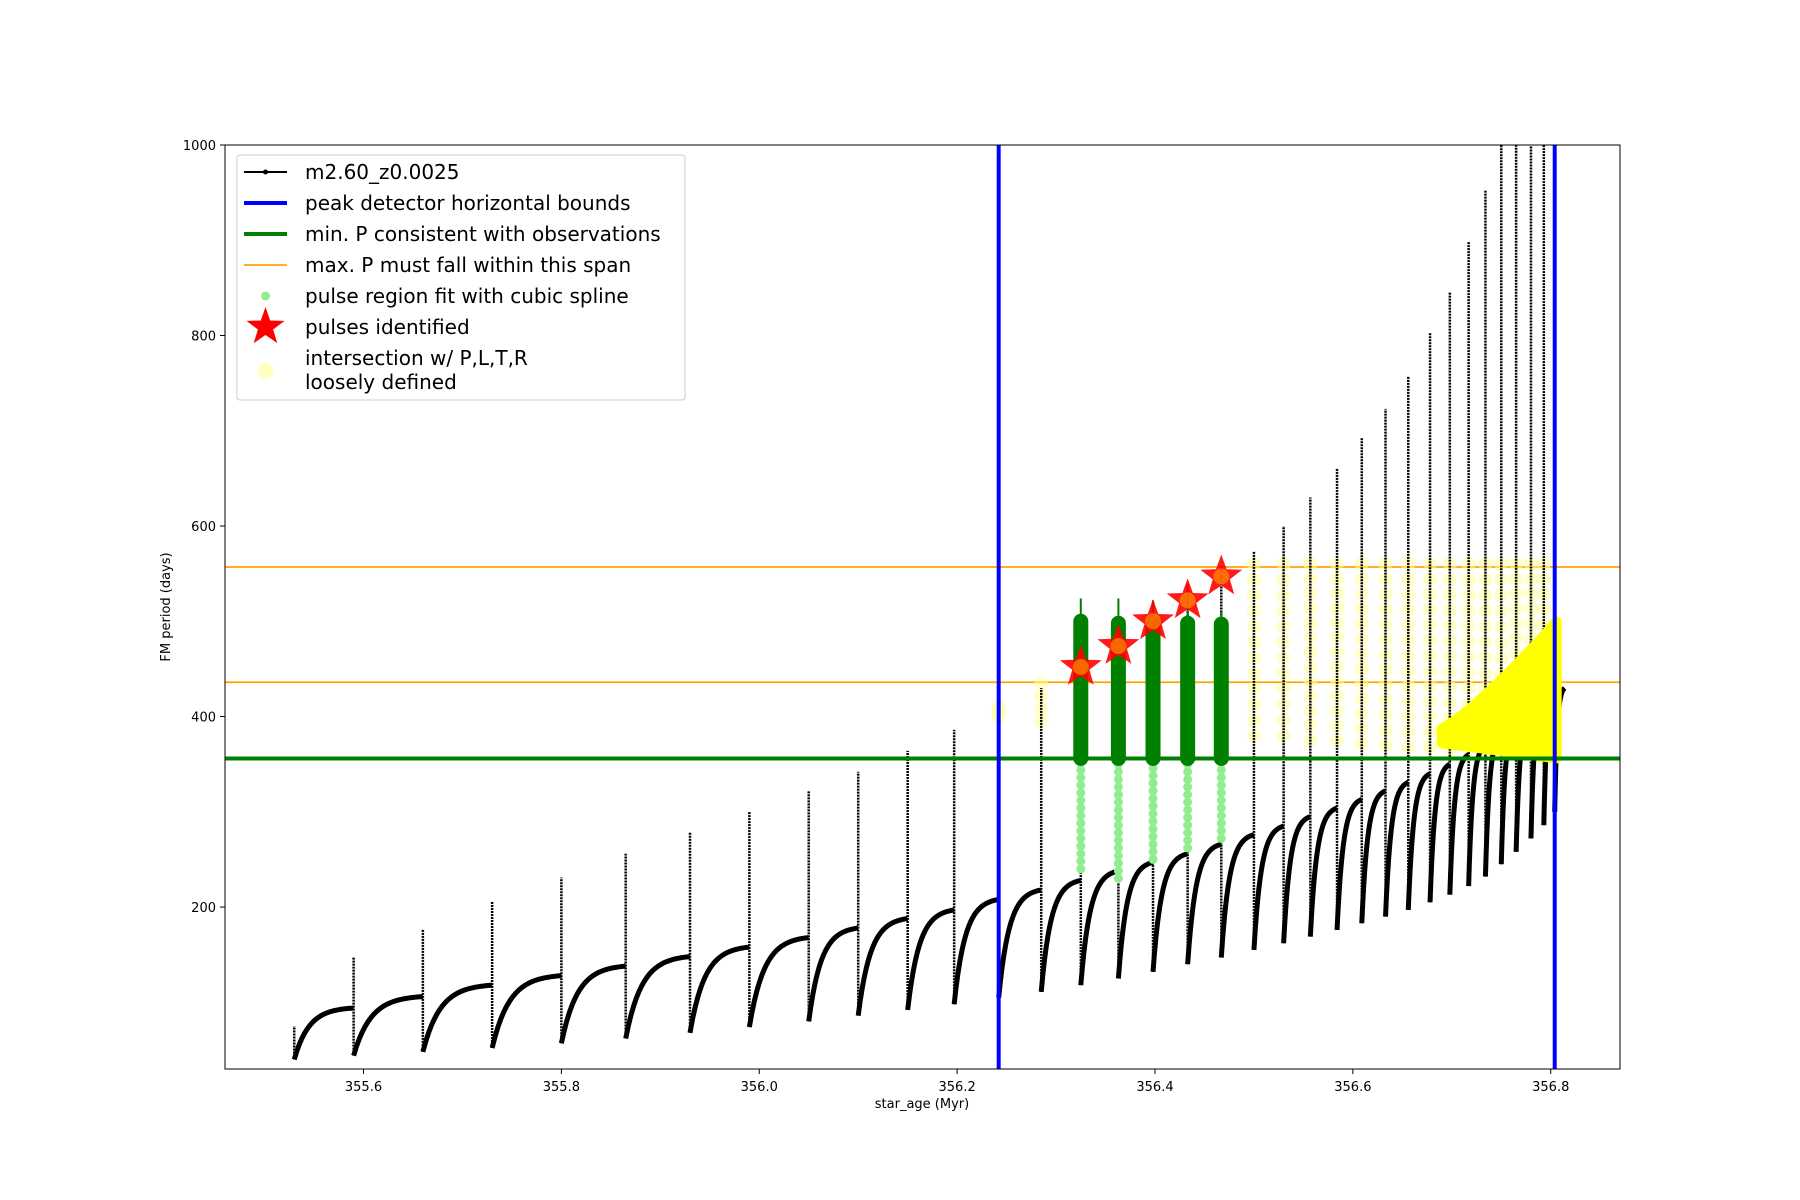 The image size is (1800, 1200). Describe the element at coordinates (382, 172) in the screenshot. I see `legend-label: m2.60_z0.0025` at that location.